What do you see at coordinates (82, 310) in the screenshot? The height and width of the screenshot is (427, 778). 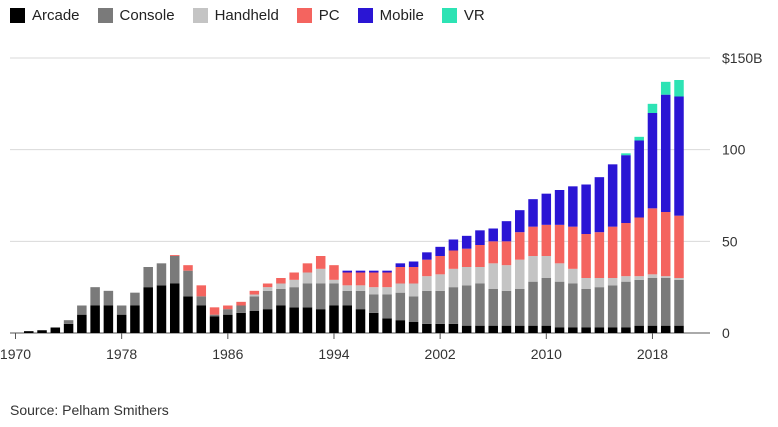 I see `bar-console-1975` at bounding box center [82, 310].